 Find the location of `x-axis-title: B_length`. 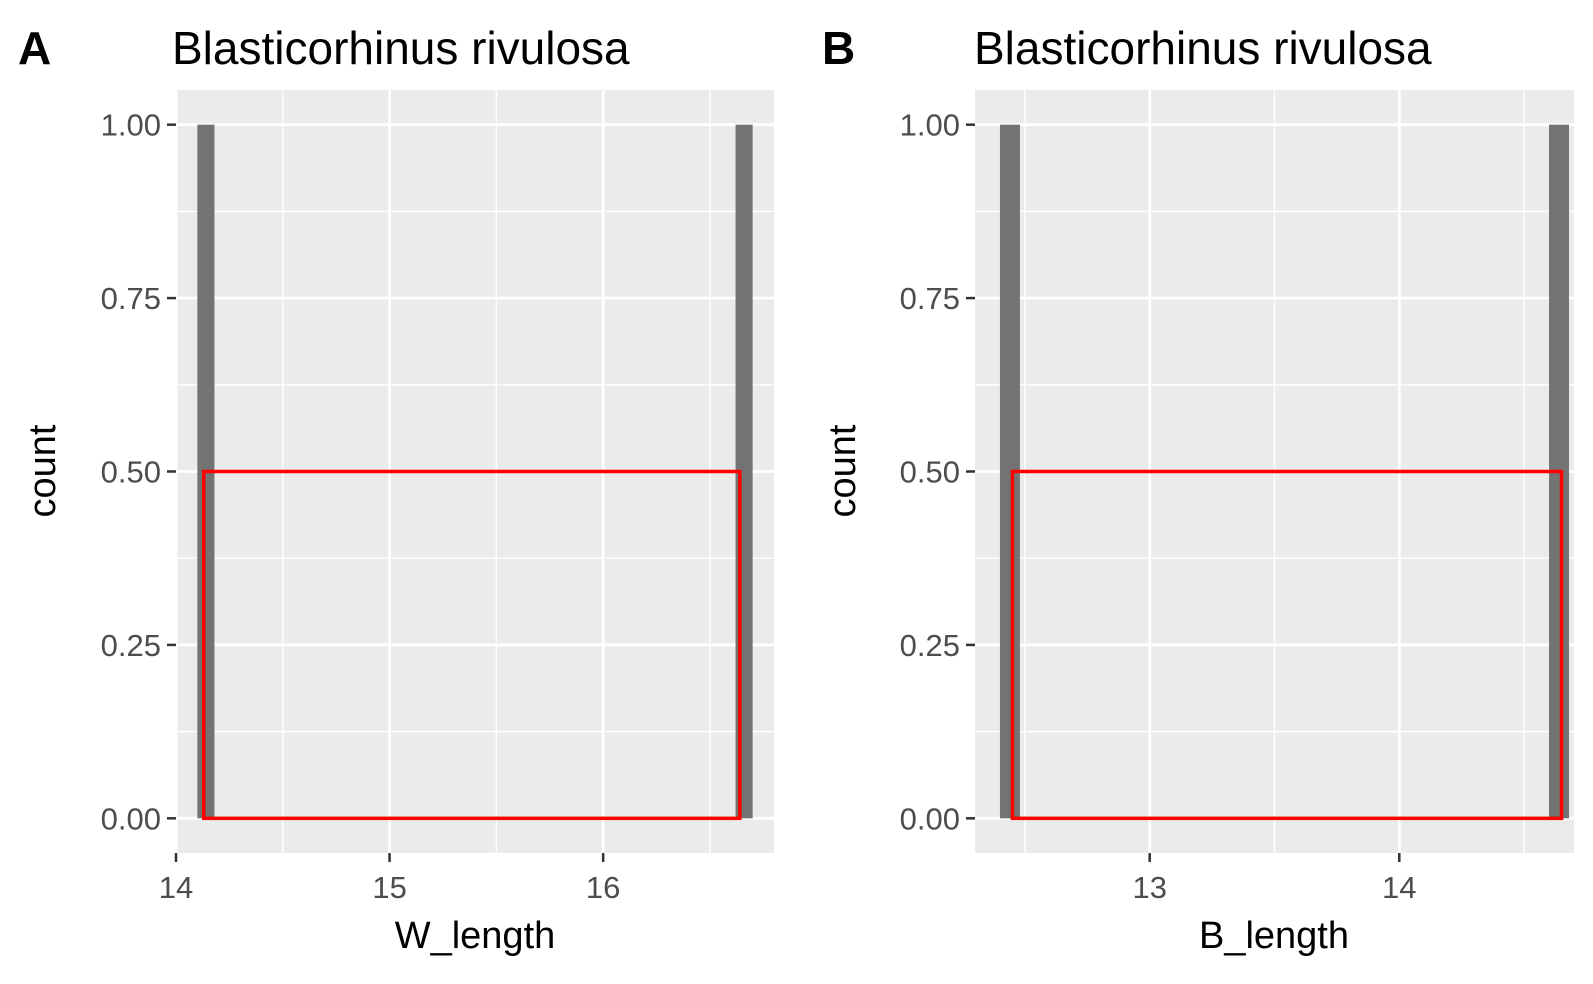

x-axis-title: B_length is located at coordinates (1274, 936).